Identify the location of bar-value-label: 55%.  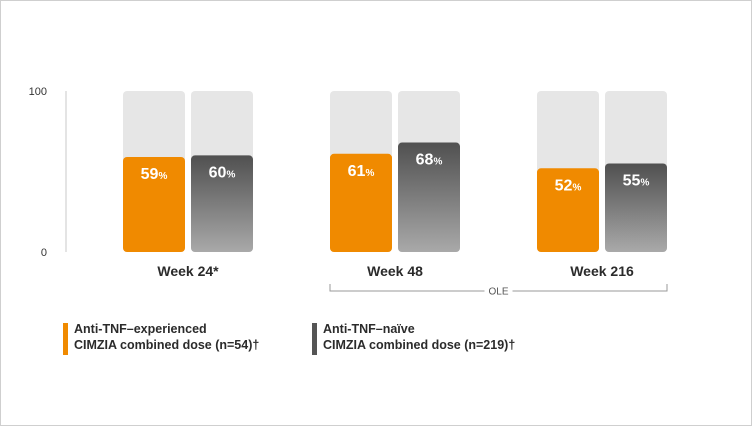
(636, 180).